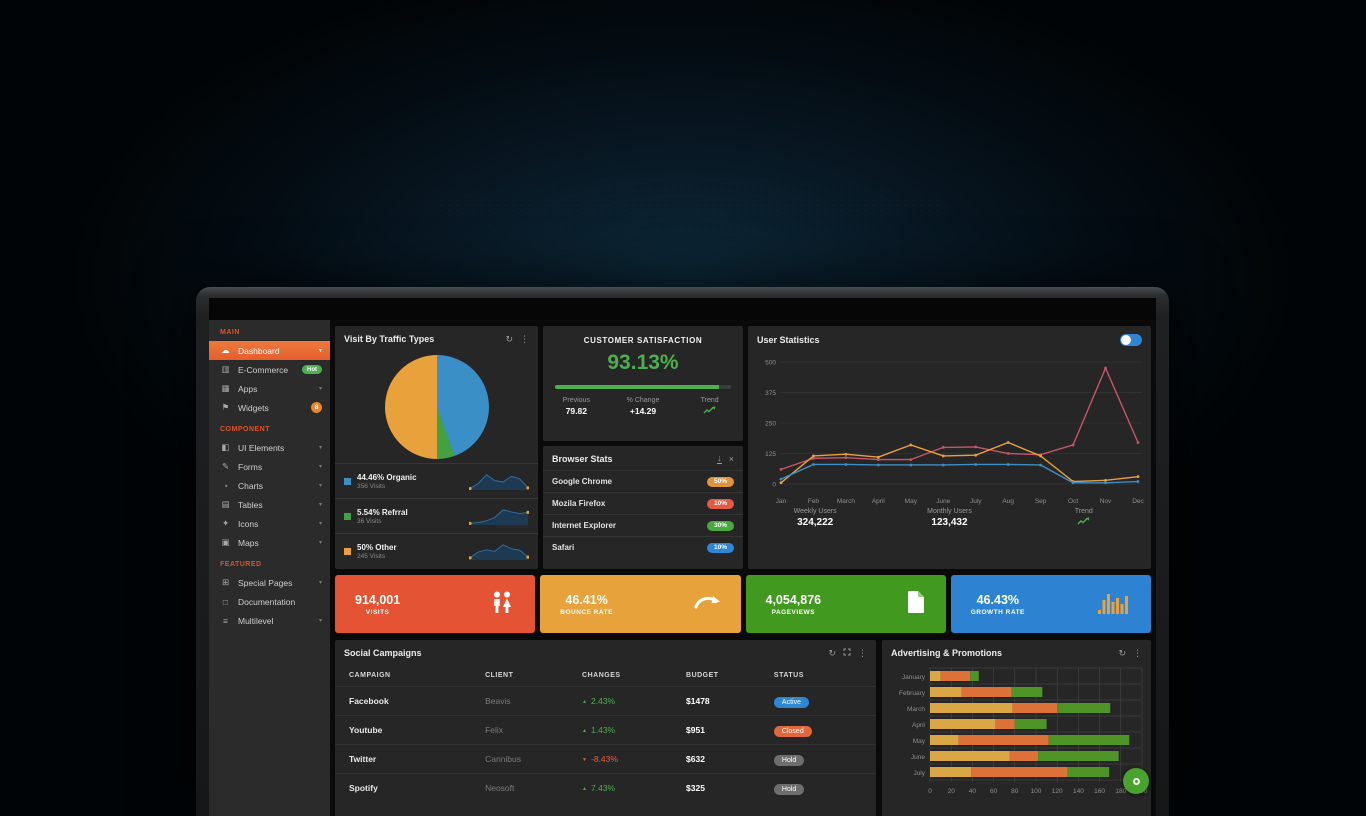 This screenshot has height=816, width=1366. I want to click on browser-row-google-chrome: Google Chrome 50%, so click(643, 481).